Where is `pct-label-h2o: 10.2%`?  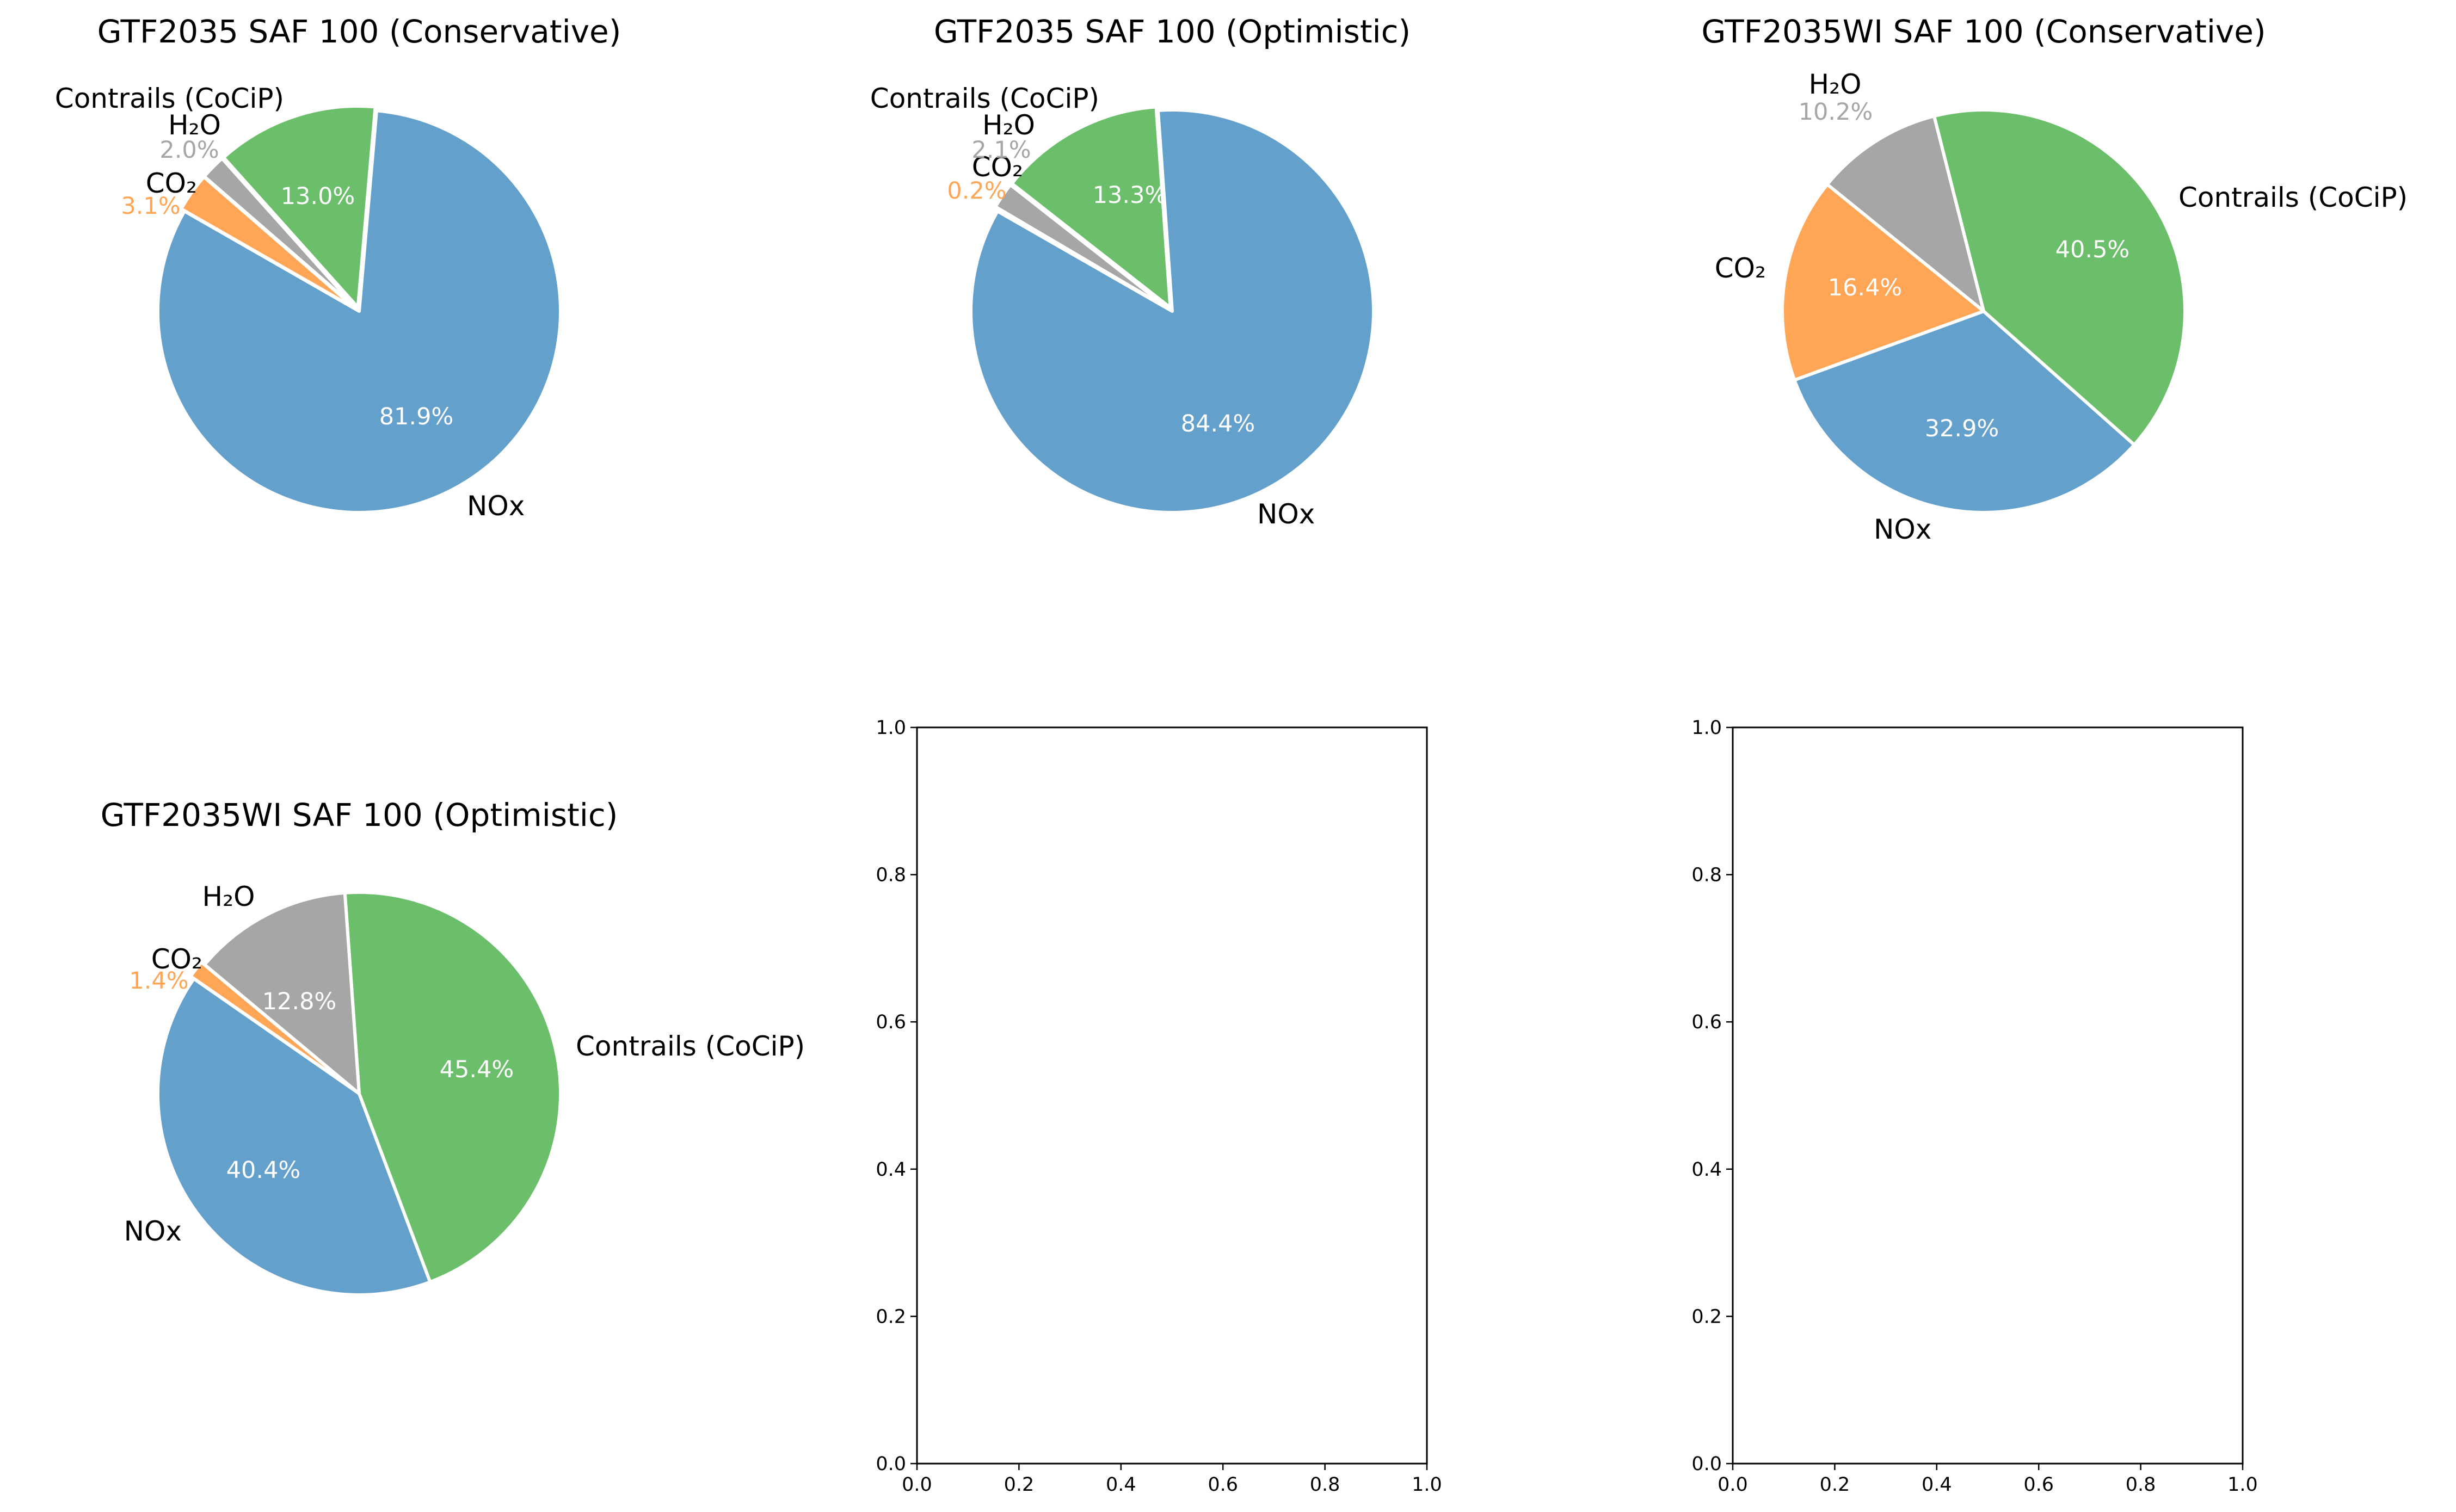
pct-label-h2o: 10.2% is located at coordinates (1836, 112).